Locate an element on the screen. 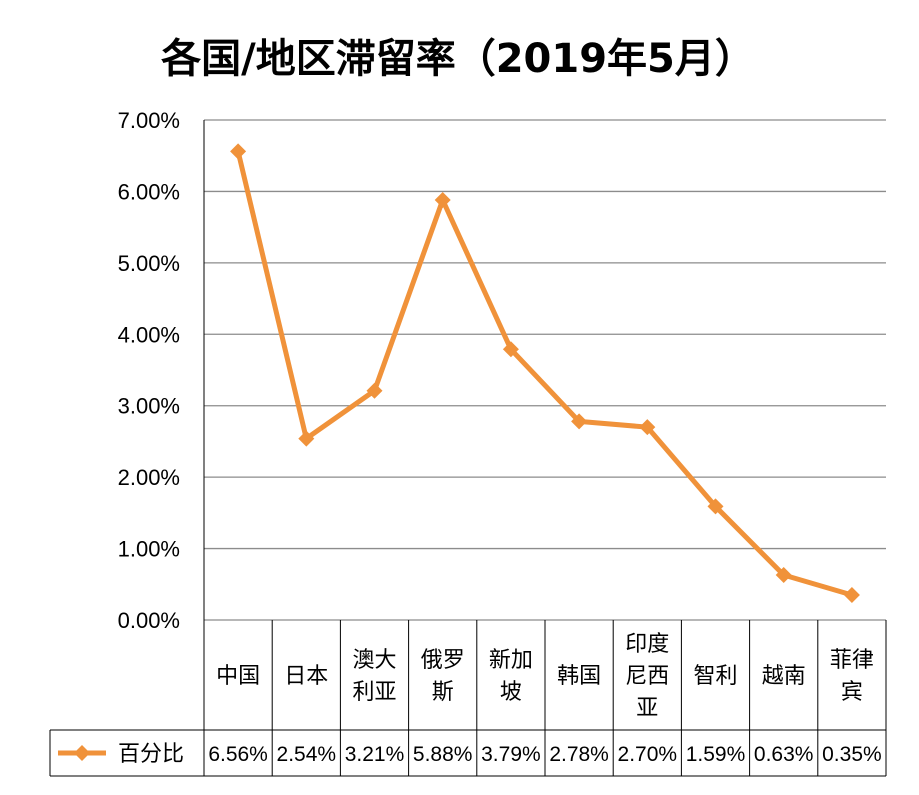 The image size is (919, 795). x-category-label: 日本 is located at coordinates (306, 676).